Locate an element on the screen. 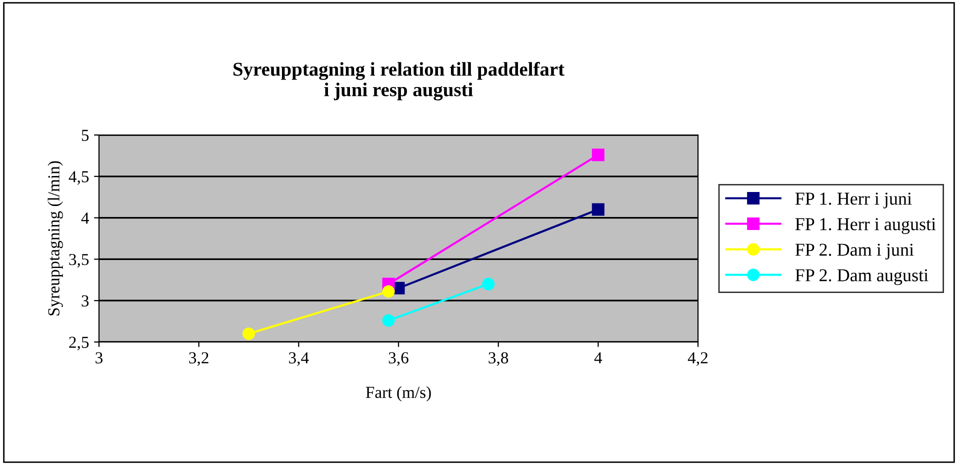 The image size is (958, 464). x-axis-title: Fart (m/s) is located at coordinates (398, 394).